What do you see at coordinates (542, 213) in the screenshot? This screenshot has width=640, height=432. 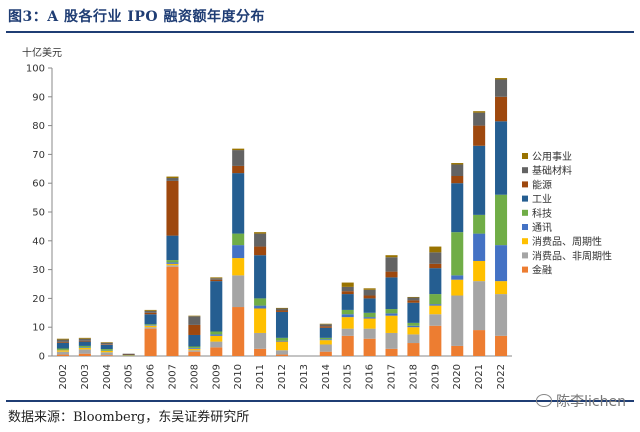 I see `legend-label: 科技` at bounding box center [542, 213].